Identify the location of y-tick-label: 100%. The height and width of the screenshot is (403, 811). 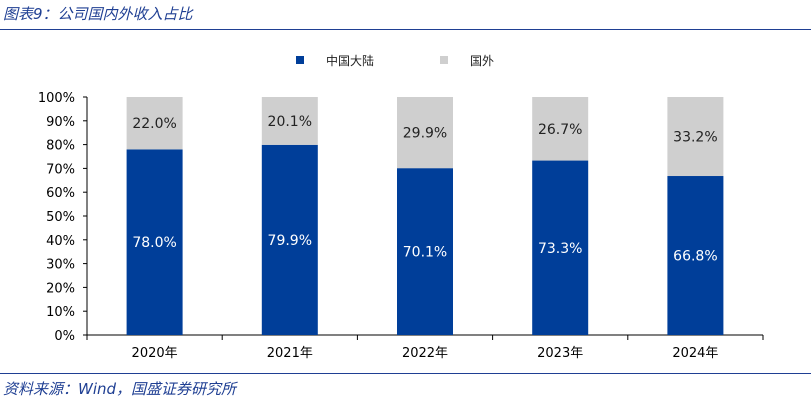
(56, 98).